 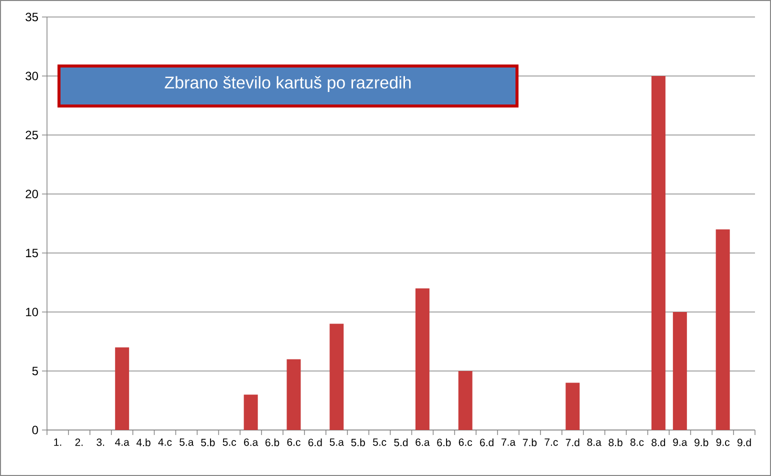 I want to click on x-tick-label: 7.b, so click(x=529, y=442).